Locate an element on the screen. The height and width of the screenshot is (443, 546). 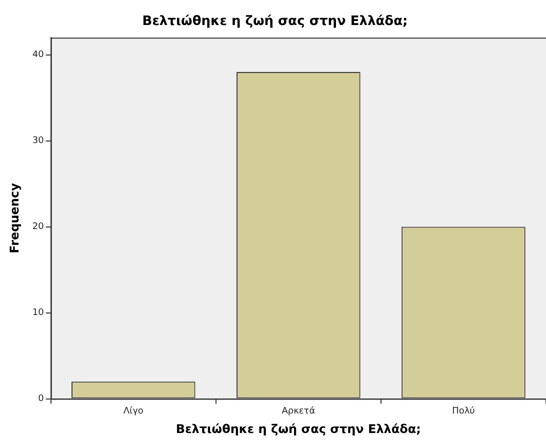
x-tick-label: Αρκετά is located at coordinates (299, 411).